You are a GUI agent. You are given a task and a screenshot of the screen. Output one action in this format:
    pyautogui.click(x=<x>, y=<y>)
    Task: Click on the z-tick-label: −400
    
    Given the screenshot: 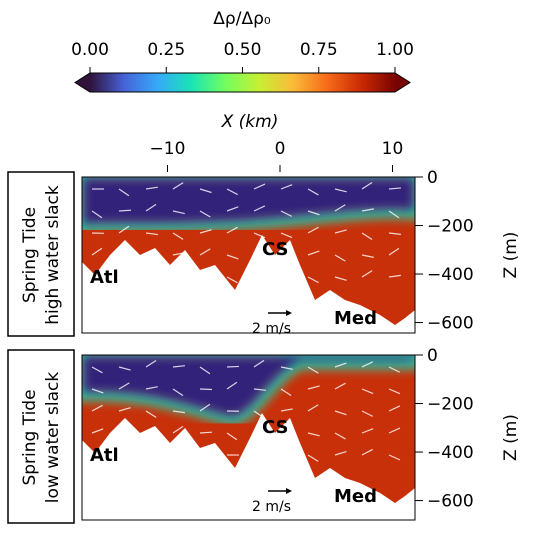 What is the action you would take?
    pyautogui.click(x=450, y=453)
    